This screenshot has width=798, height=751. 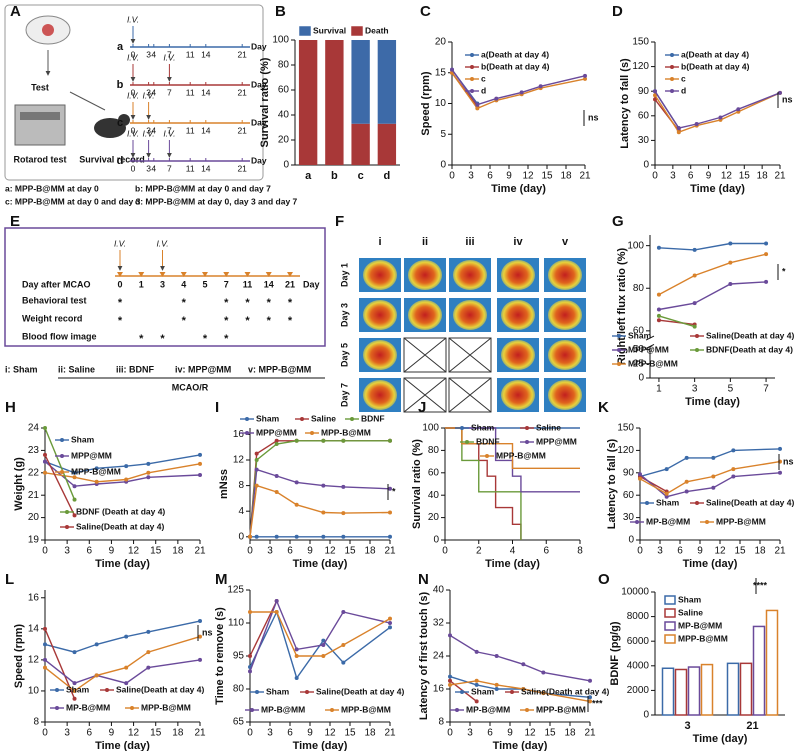 What do you see at coordinates (200, 621) in the screenshot?
I see `point` at bounding box center [200, 621].